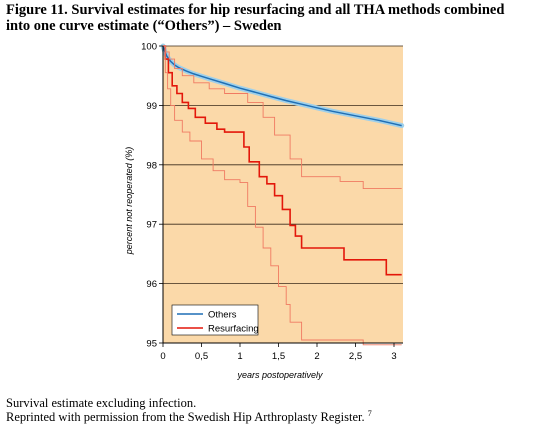 This screenshot has width=533, height=428. Describe the element at coordinates (151, 344) in the screenshot. I see `y-tick-label-0: 95` at that location.